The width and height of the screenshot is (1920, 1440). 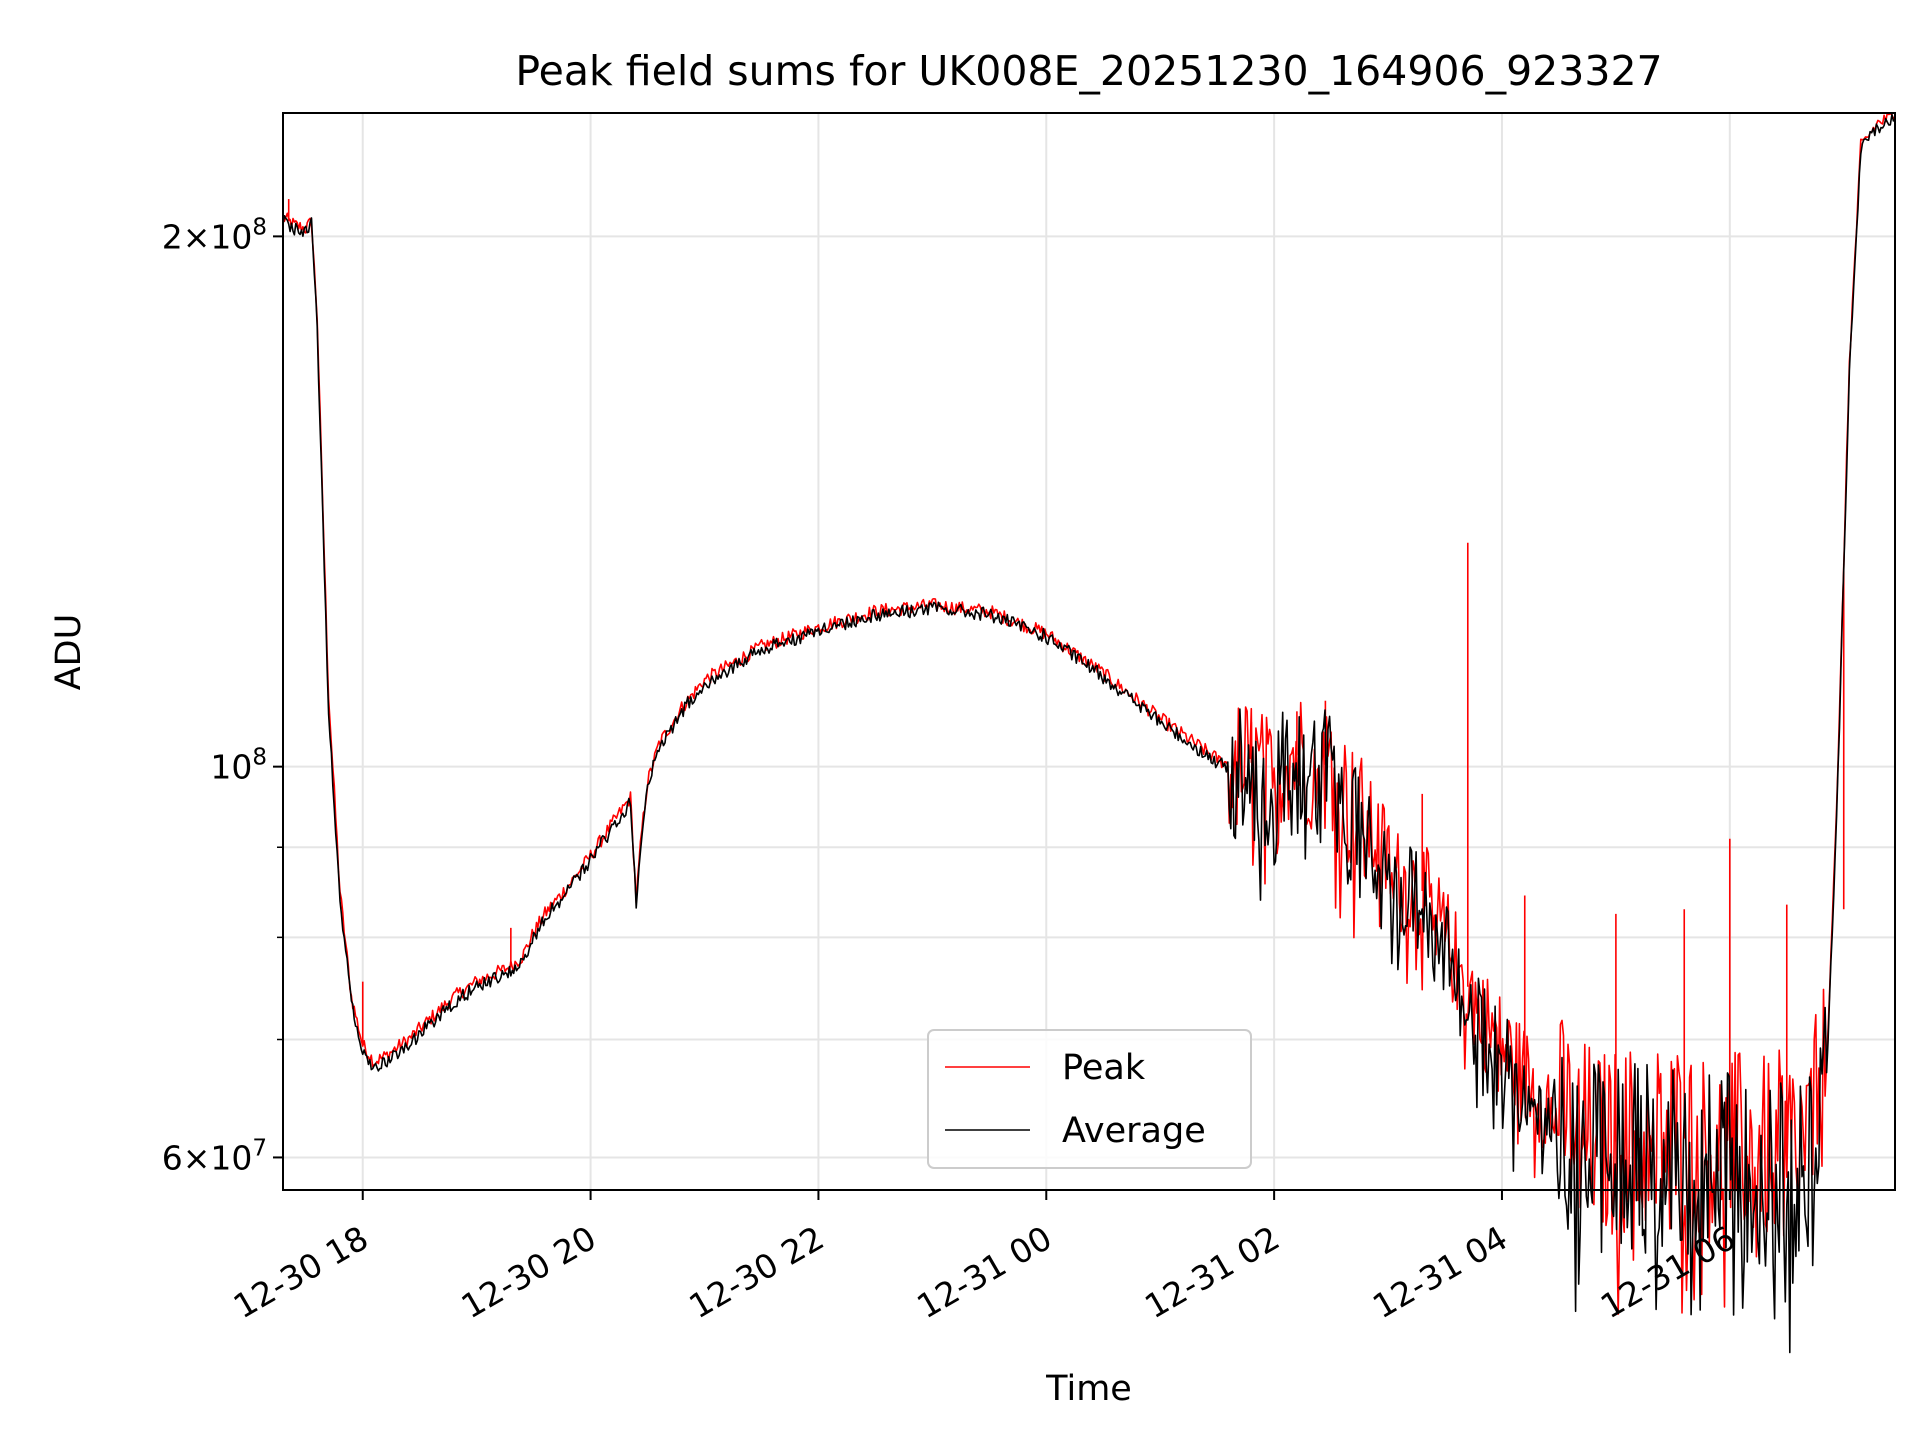 I want to click on y-tick-label: 6×107, so click(x=214, y=1156).